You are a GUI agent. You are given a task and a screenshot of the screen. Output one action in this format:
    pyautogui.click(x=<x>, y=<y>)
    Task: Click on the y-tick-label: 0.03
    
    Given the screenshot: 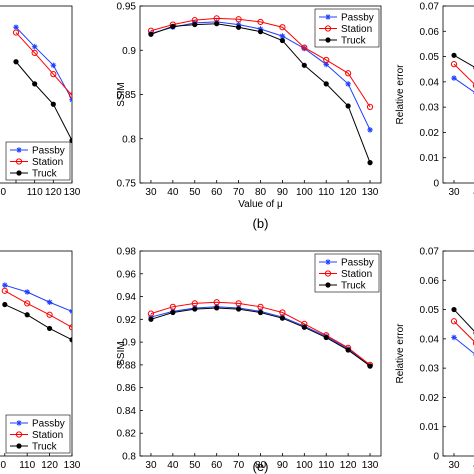 What is the action you would take?
    pyautogui.click(x=430, y=369)
    